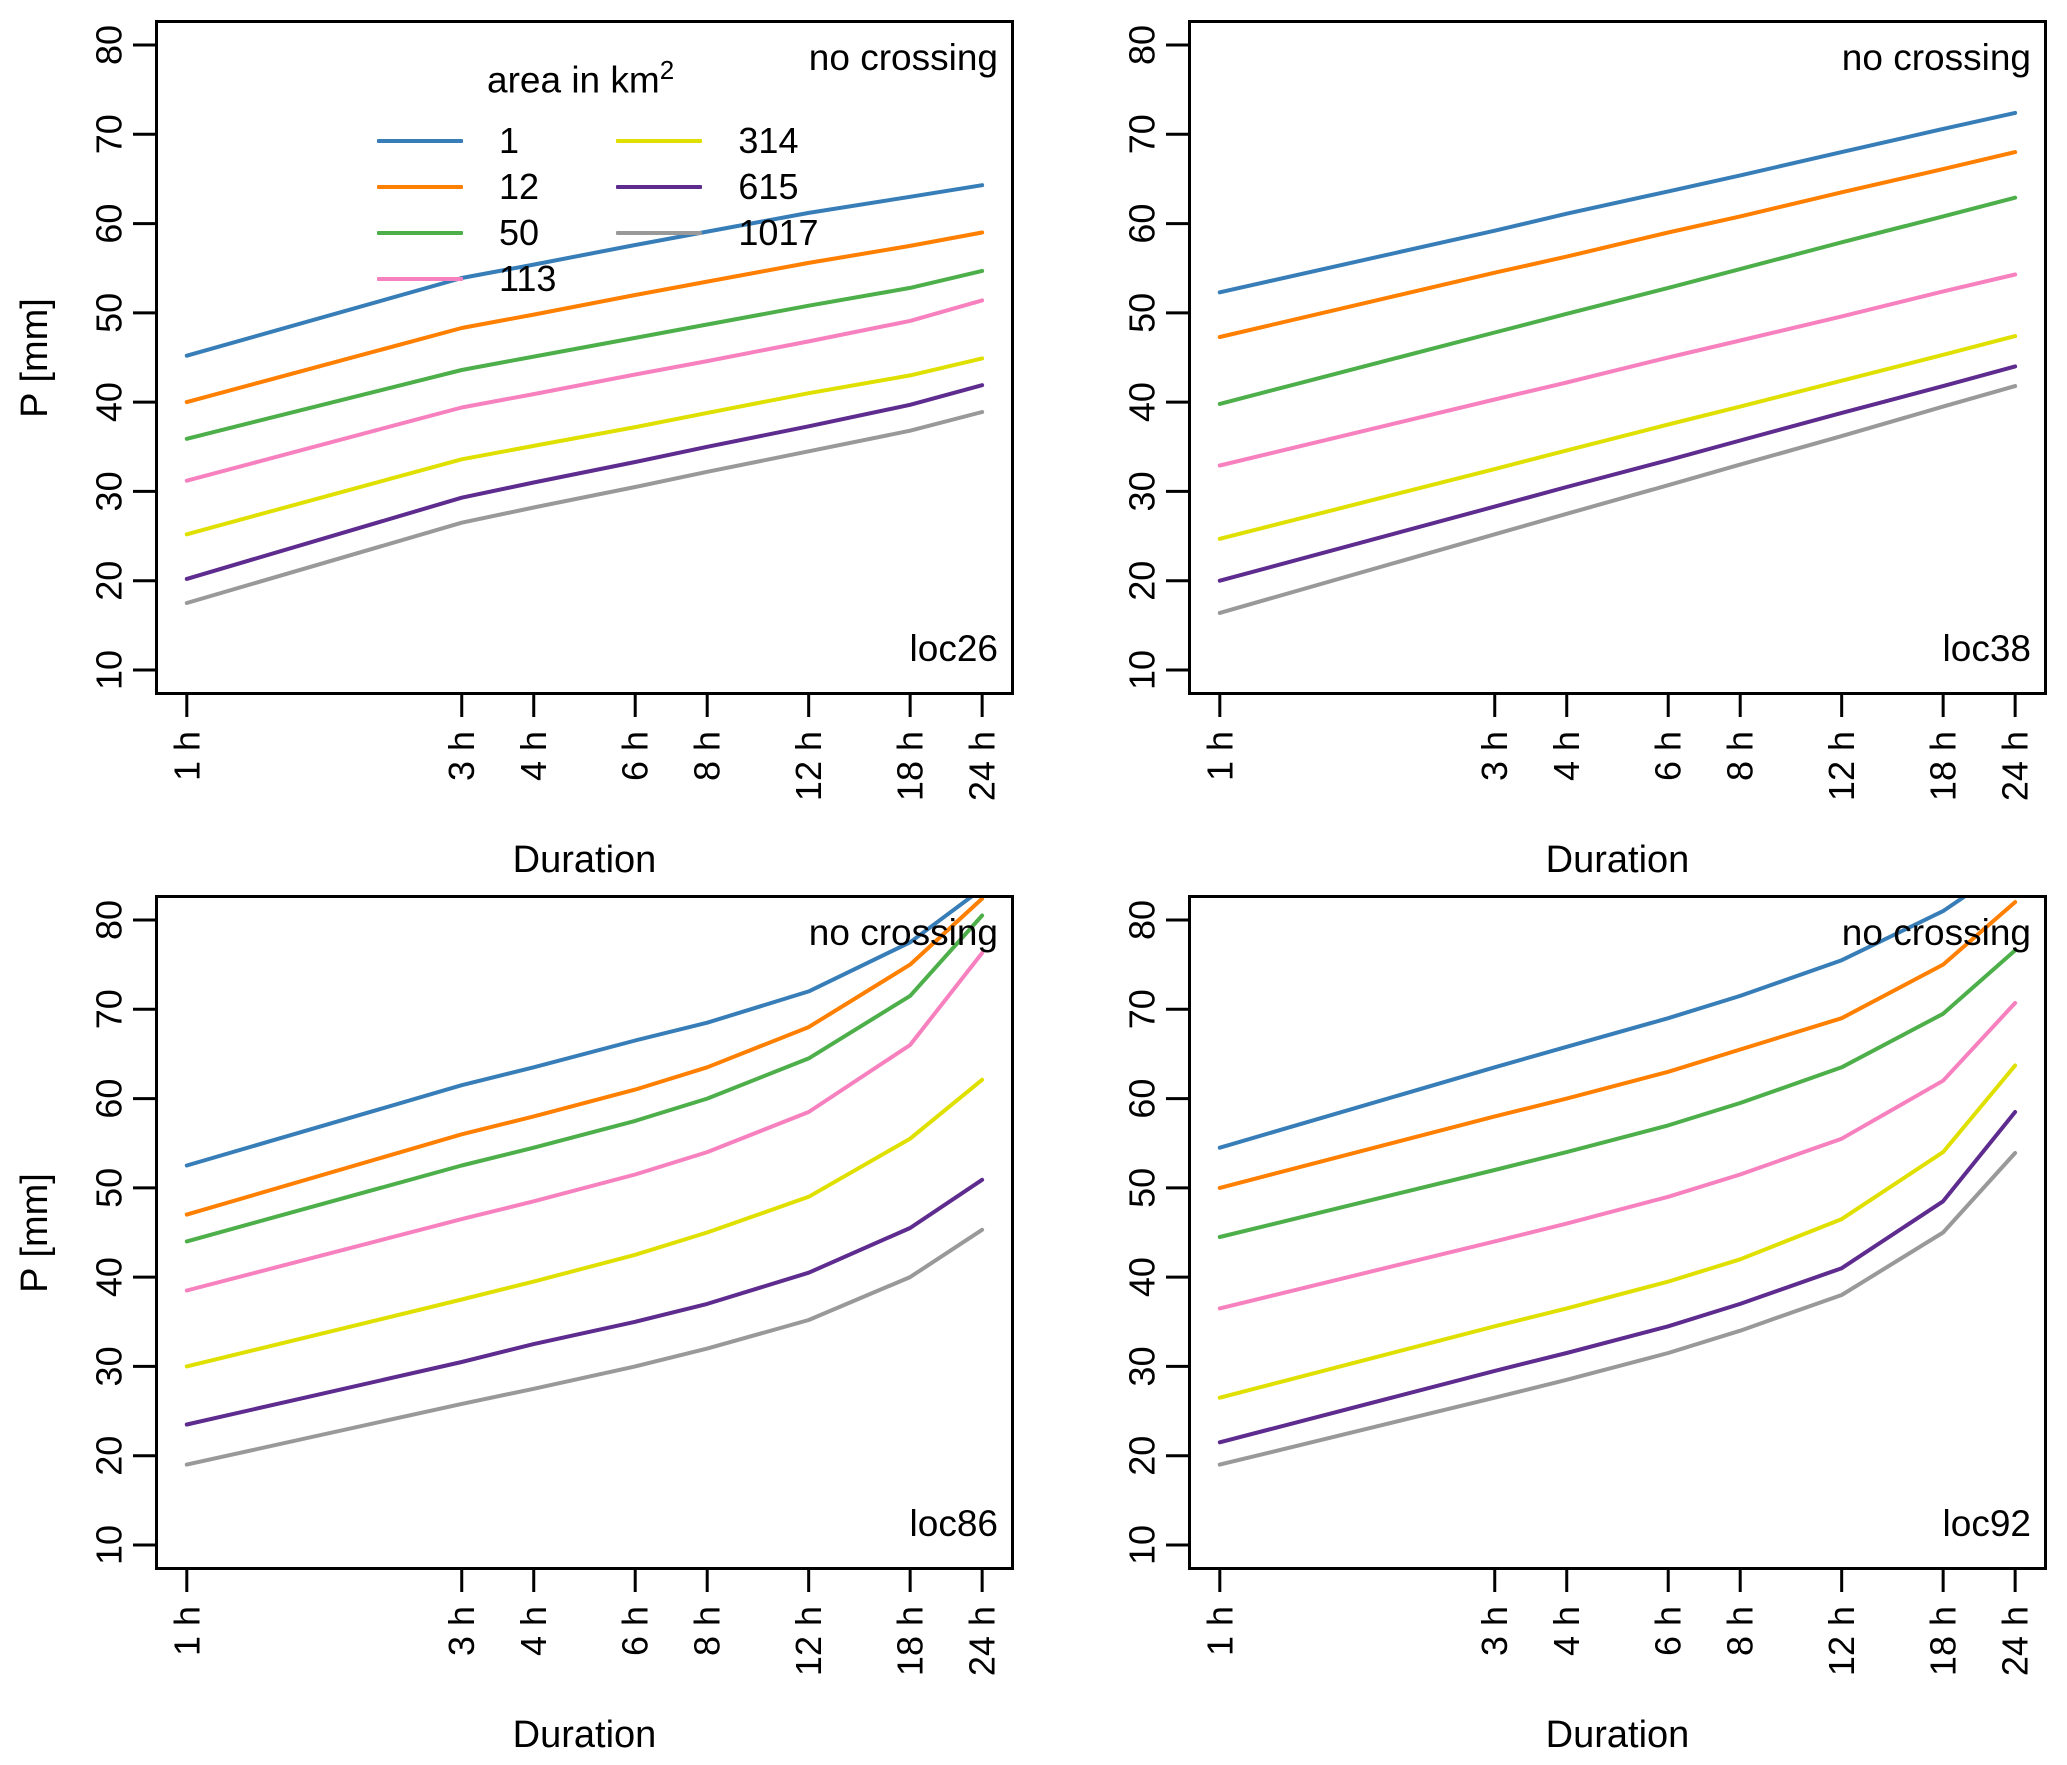 The height and width of the screenshot is (1765, 2067). What do you see at coordinates (35, 358) in the screenshot?
I see `y-axis-title: P [mm]` at bounding box center [35, 358].